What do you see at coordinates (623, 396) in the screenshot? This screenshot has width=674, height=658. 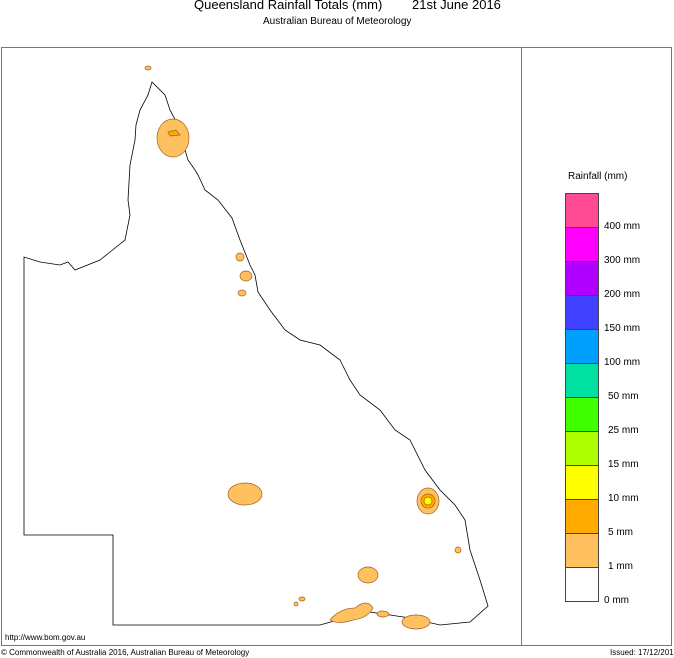 I see `legend-label: 50 mm` at bounding box center [623, 396].